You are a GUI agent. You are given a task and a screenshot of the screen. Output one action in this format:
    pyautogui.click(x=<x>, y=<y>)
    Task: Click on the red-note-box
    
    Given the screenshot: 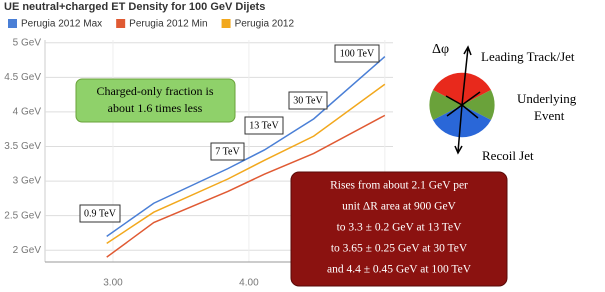 What is the action you would take?
    pyautogui.click(x=399, y=229)
    